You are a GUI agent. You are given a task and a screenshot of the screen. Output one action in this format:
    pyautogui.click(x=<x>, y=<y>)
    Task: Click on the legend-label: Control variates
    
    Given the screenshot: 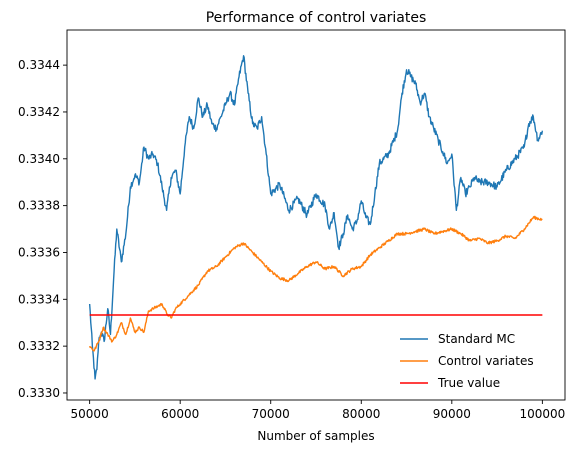 What is the action you would take?
    pyautogui.click(x=486, y=361)
    